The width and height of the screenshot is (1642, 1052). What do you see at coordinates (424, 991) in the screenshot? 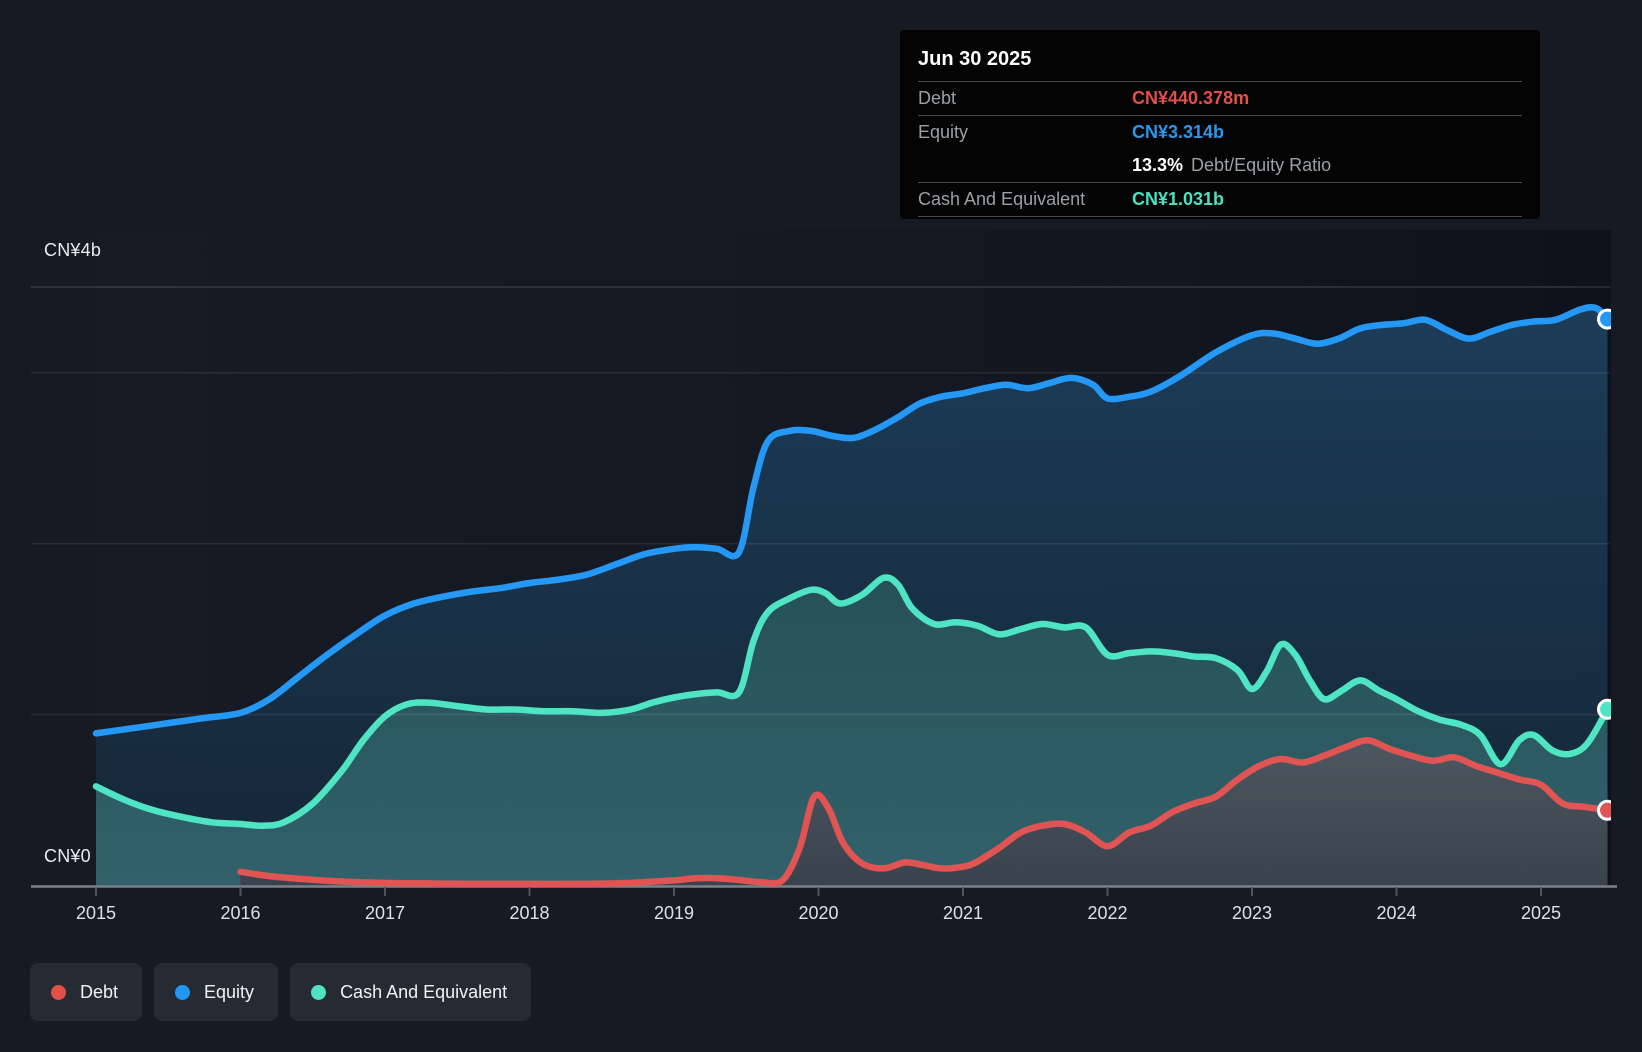
I see `legend-item-label: Cash And Equivalent` at bounding box center [424, 991].